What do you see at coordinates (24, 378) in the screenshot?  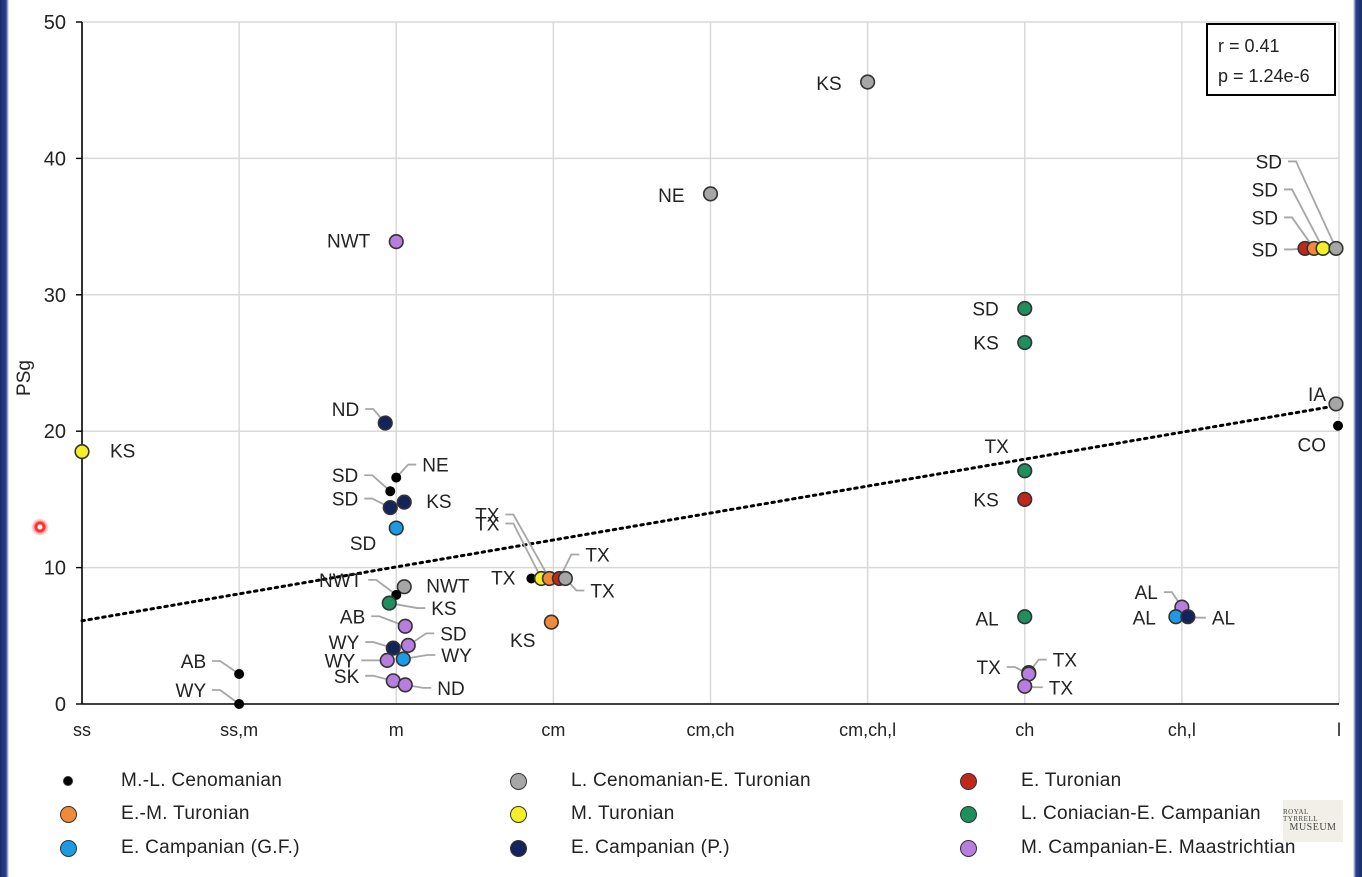 I see `y-axis-title: PSg` at bounding box center [24, 378].